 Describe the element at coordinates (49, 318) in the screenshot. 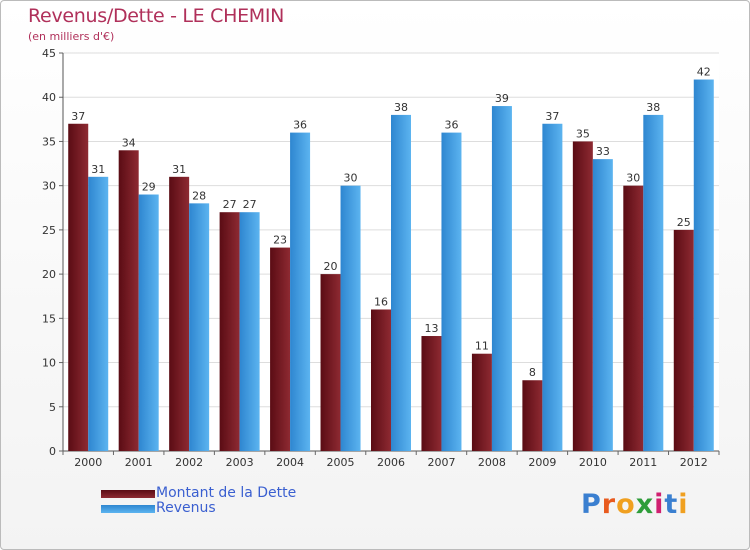

I see `y-tick-label: 15` at that location.